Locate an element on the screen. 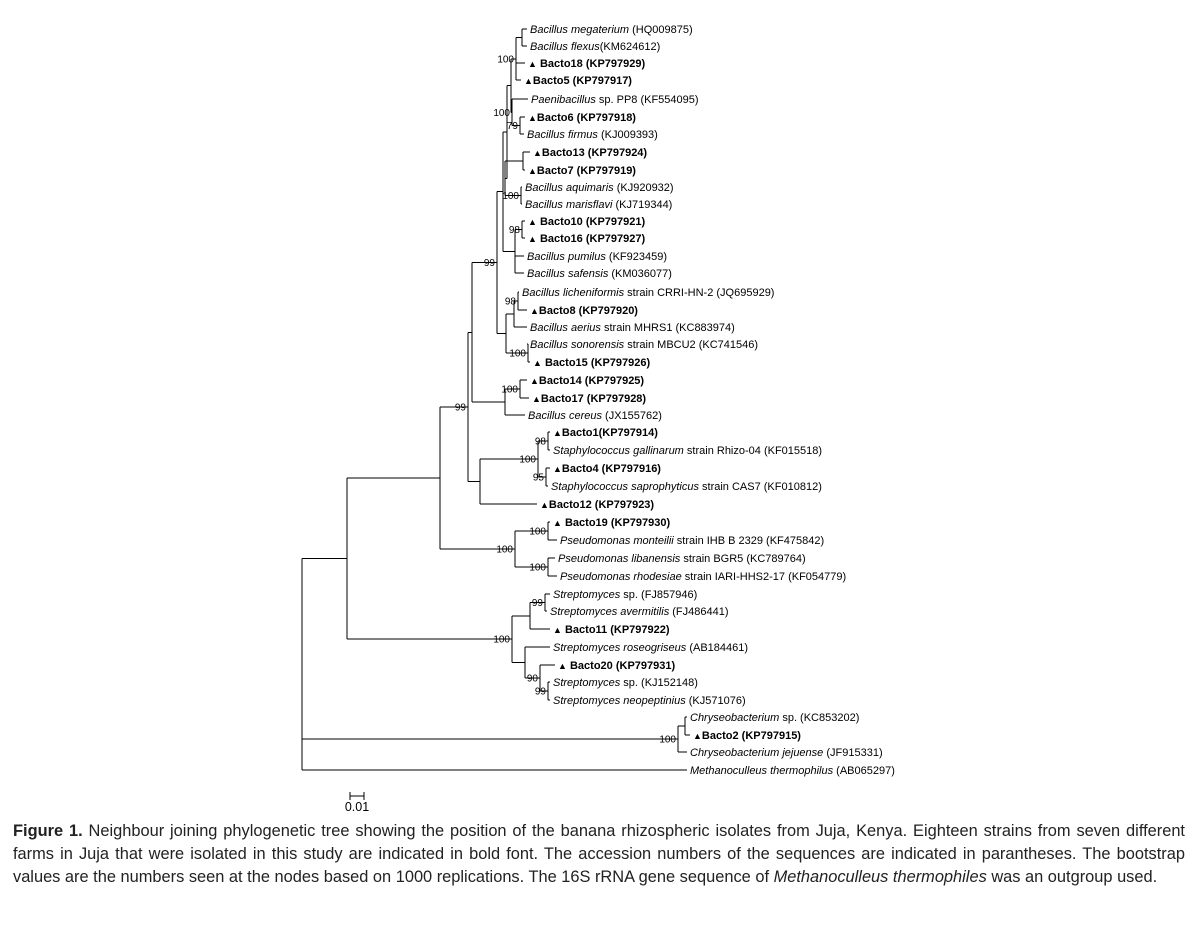 This screenshot has height=929, width=1199. taxon-label: Bacillus flexus(KM624612) is located at coordinates (595, 47).